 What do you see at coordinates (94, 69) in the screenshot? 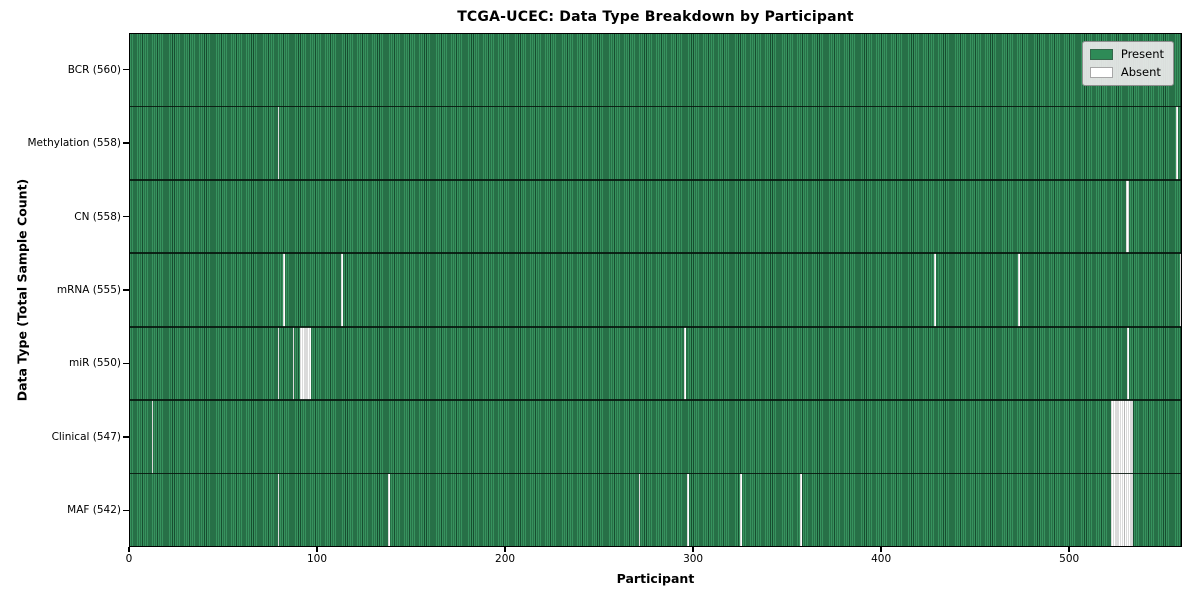
I see `y-tick-label-bcr: BCR (560)` at bounding box center [94, 69].